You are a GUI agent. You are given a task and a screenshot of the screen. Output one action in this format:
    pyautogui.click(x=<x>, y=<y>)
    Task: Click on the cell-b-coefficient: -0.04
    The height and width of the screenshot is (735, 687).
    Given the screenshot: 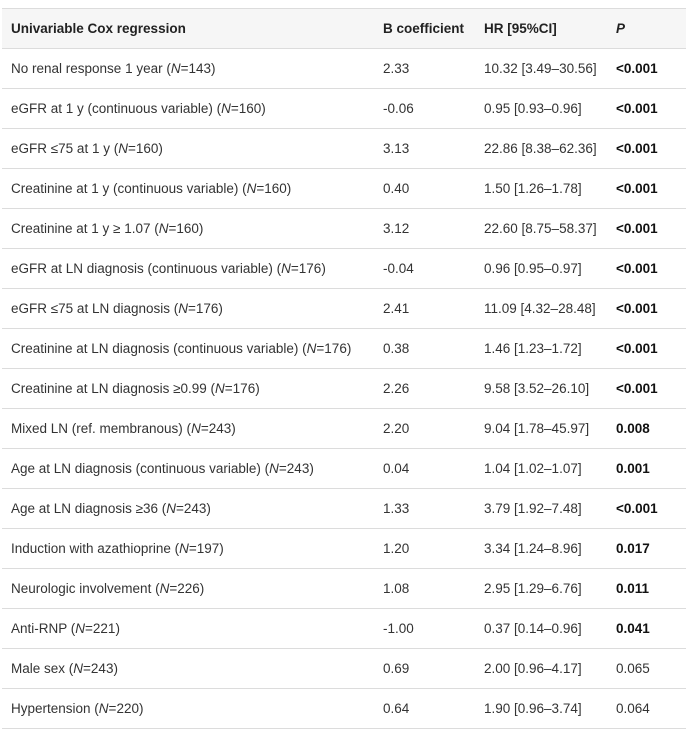 What is the action you would take?
    pyautogui.click(x=424, y=268)
    